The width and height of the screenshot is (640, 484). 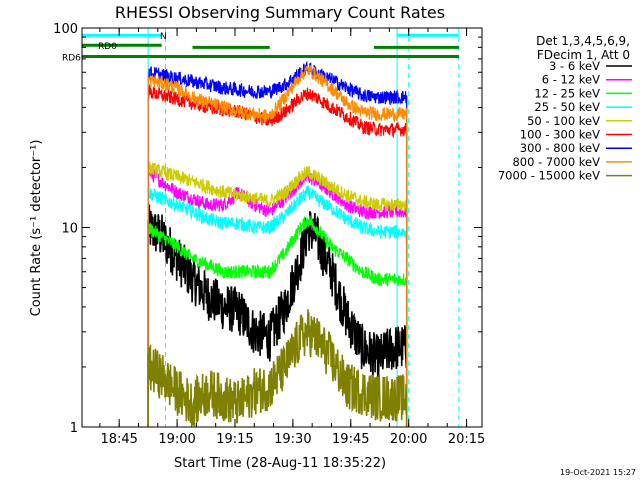 What do you see at coordinates (560, 135) in the screenshot?
I see `legend-entry-label-5: 100 - 300 keV` at bounding box center [560, 135].